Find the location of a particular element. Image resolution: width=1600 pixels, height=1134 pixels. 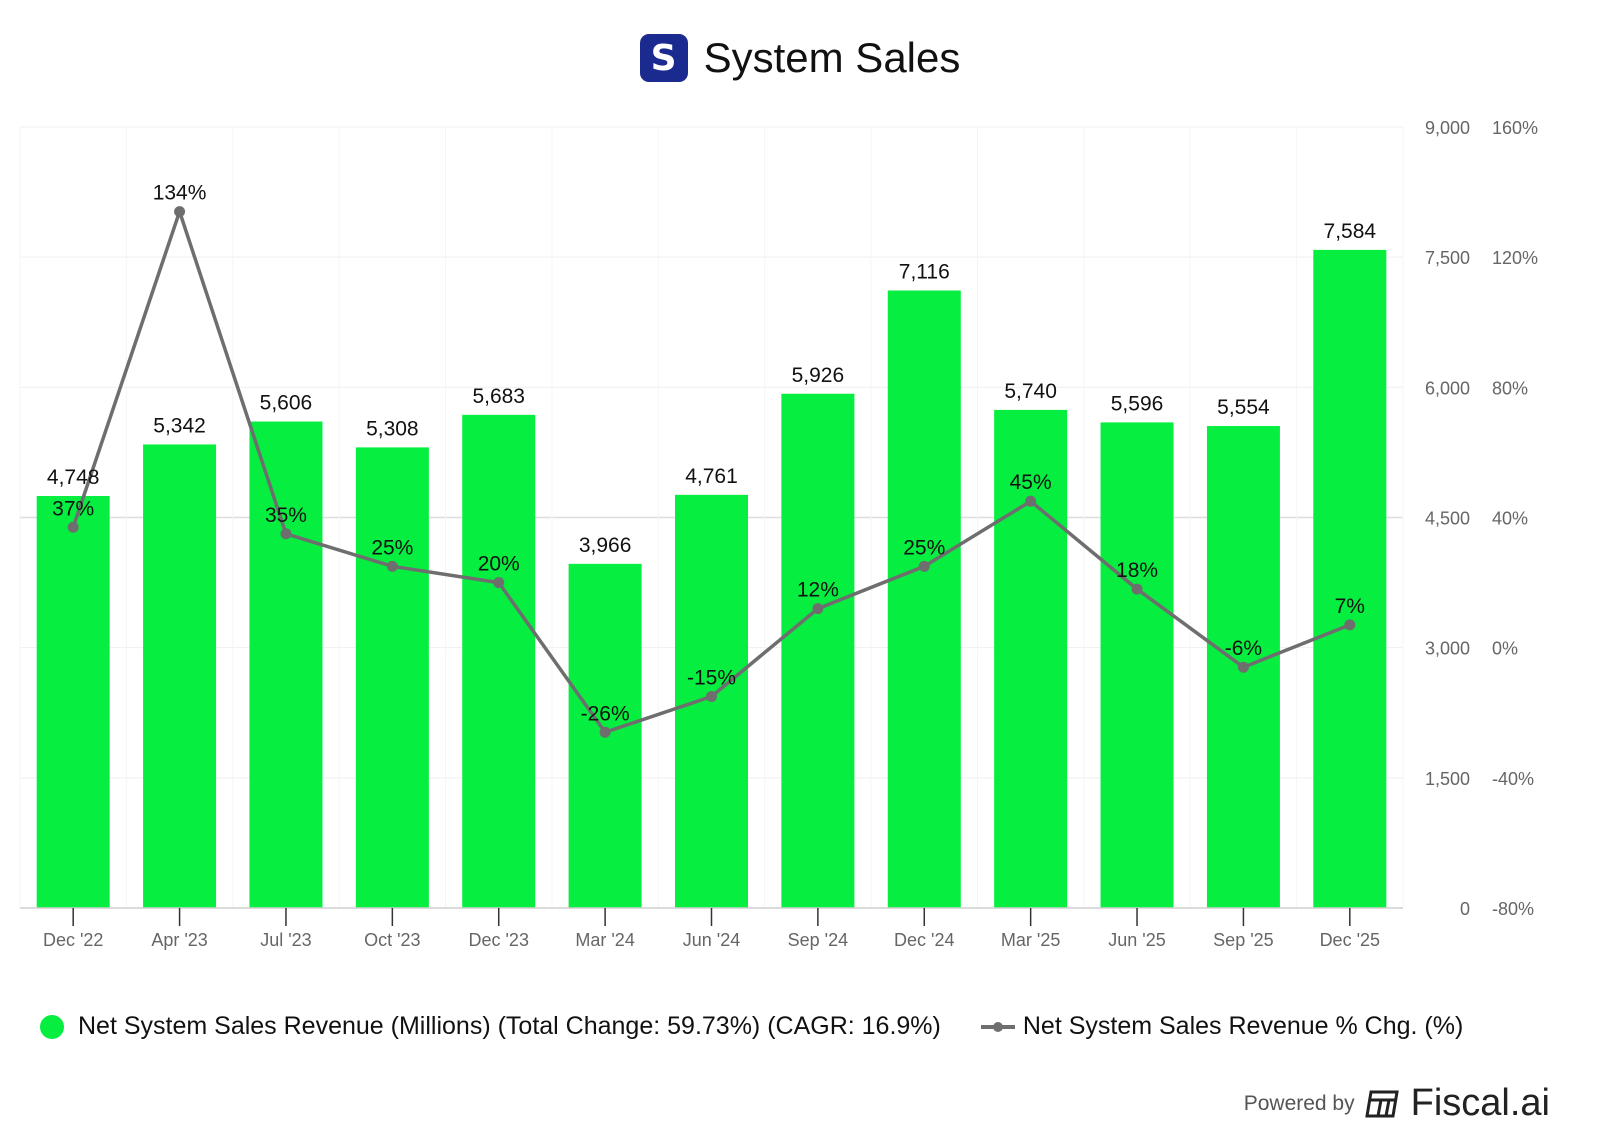

y-left-tick-label: 0 is located at coordinates (1465, 909).